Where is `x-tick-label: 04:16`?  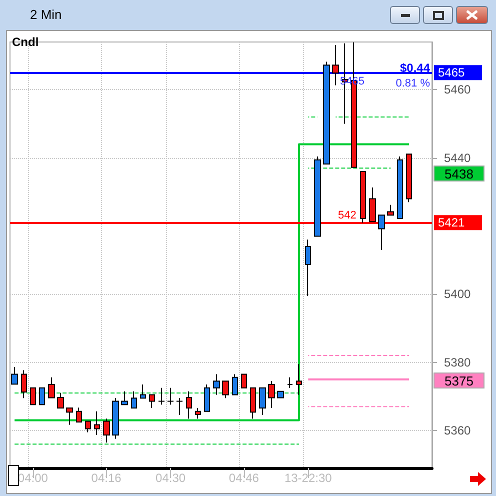 x-tick-label: 04:16 is located at coordinates (106, 478).